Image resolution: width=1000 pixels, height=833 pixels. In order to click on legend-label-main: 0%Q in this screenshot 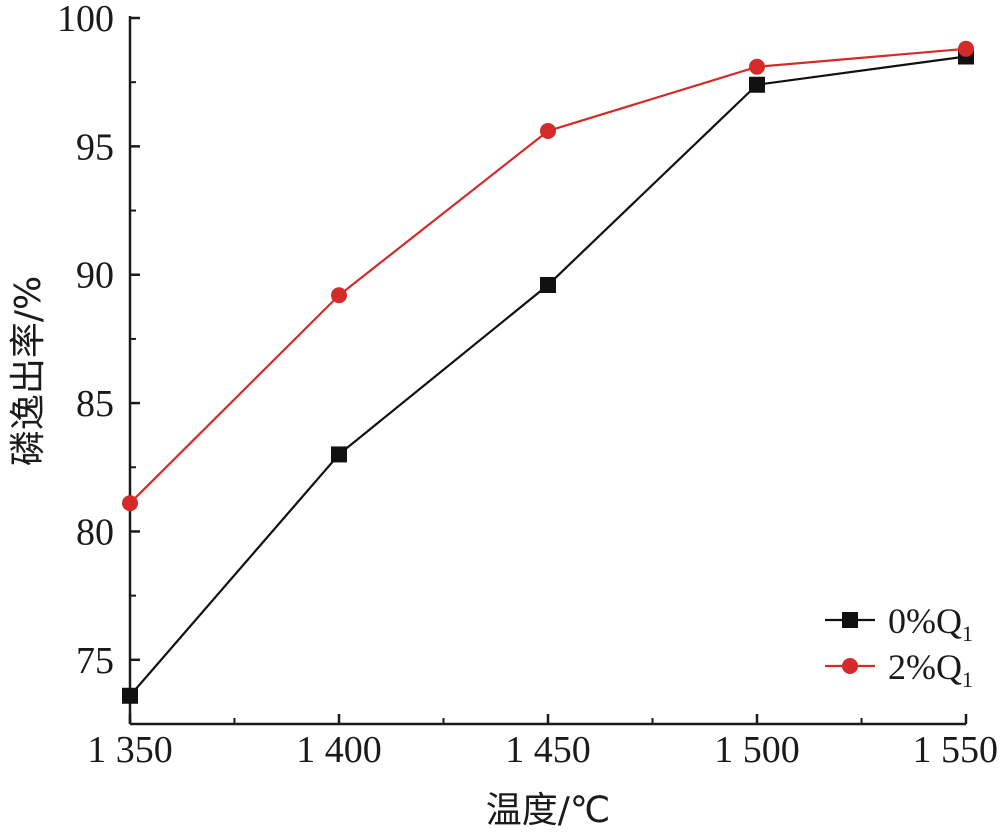, I will do `click(925, 621)`.